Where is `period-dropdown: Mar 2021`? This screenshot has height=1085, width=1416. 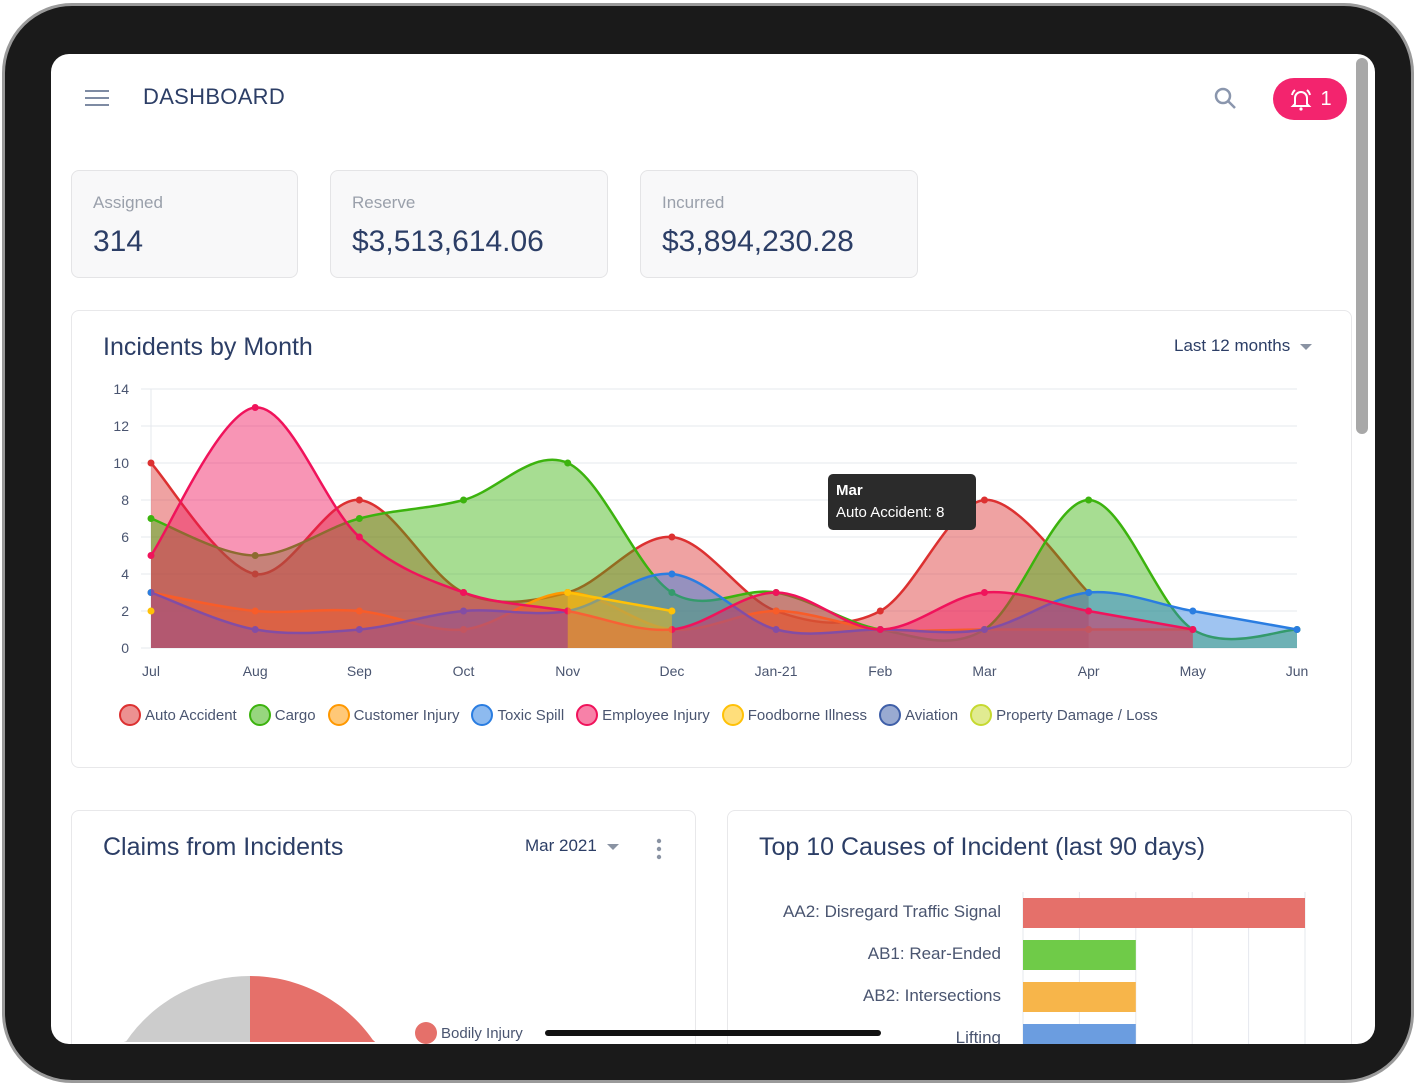 period-dropdown: Mar 2021 is located at coordinates (572, 846).